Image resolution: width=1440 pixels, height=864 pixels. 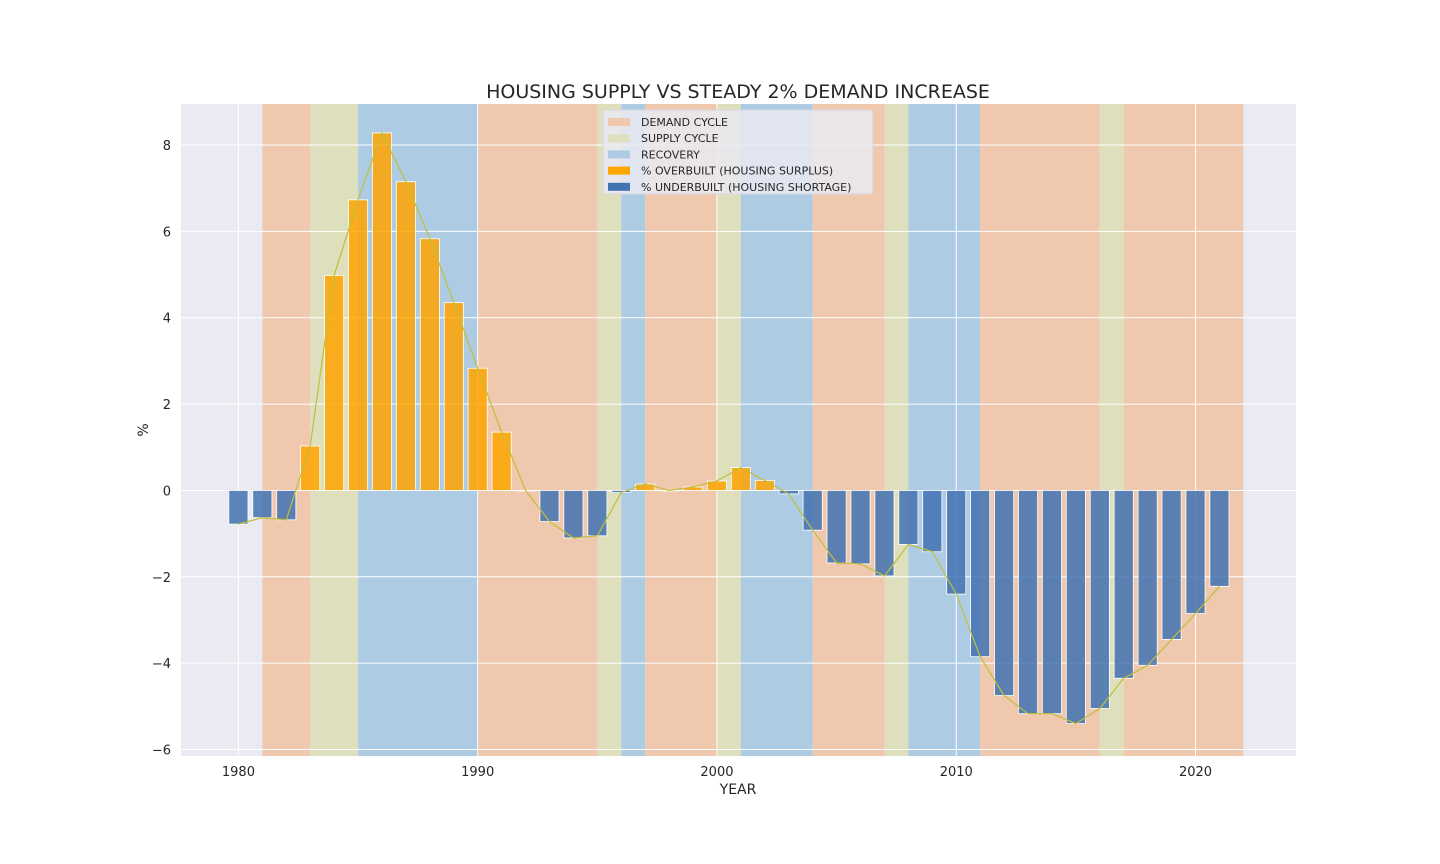 What do you see at coordinates (161, 751) in the screenshot?
I see `y-tick-label: −6` at bounding box center [161, 751].